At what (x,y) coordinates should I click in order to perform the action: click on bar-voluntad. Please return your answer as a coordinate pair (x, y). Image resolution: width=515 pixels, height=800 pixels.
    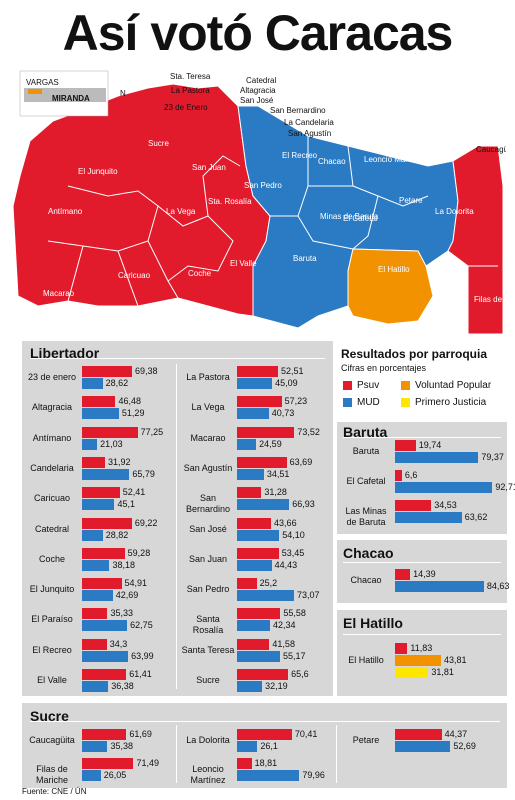
    Looking at the image, I should click on (418, 660).